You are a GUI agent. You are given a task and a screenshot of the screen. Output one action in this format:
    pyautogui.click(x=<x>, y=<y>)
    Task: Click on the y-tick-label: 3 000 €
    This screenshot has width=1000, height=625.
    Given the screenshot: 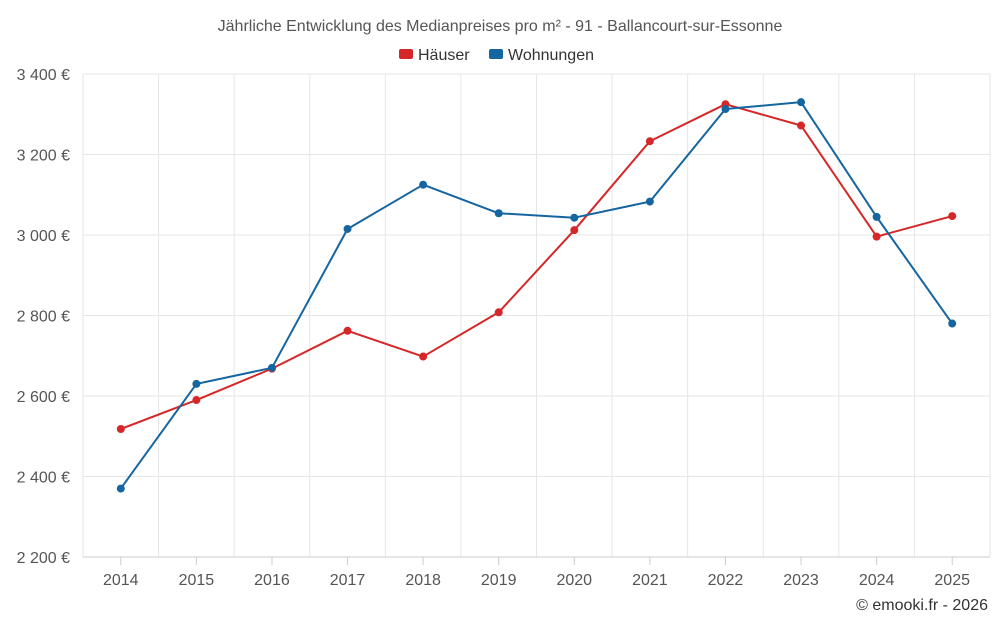 What is the action you would take?
    pyautogui.click(x=43, y=236)
    